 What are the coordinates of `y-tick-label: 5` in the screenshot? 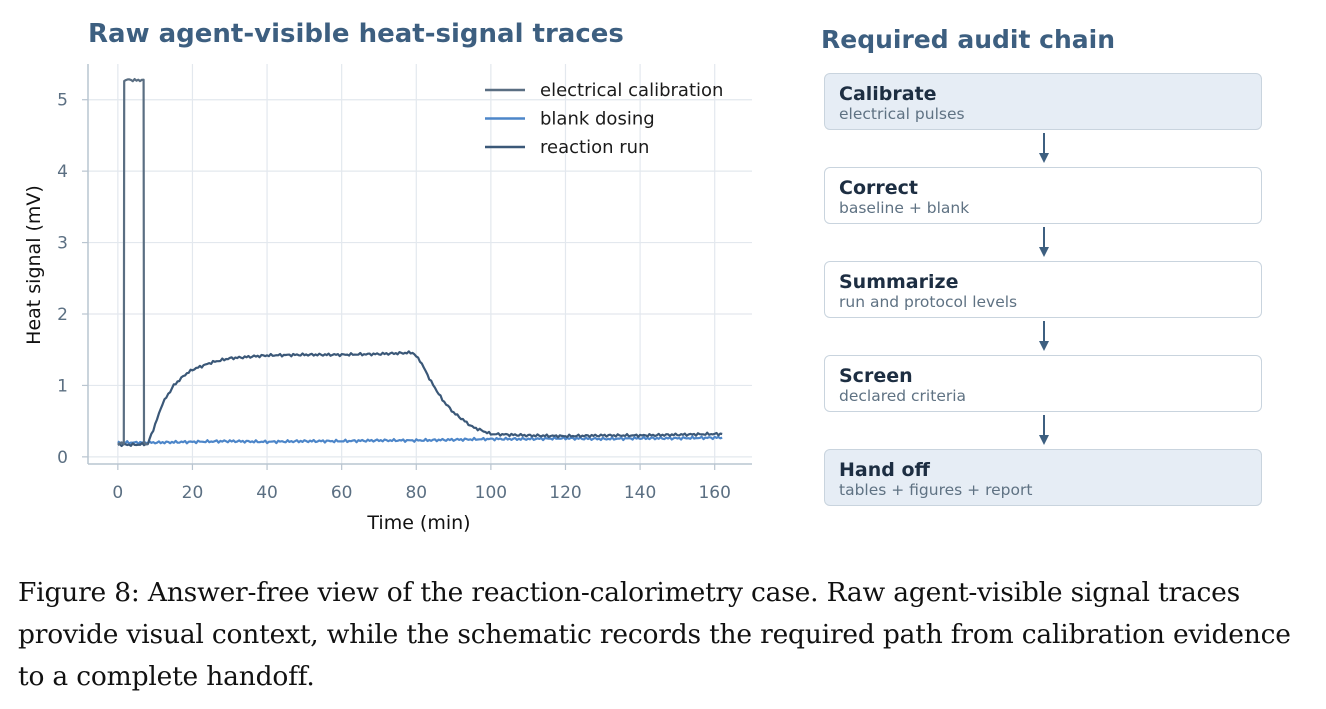 It's located at (62, 101).